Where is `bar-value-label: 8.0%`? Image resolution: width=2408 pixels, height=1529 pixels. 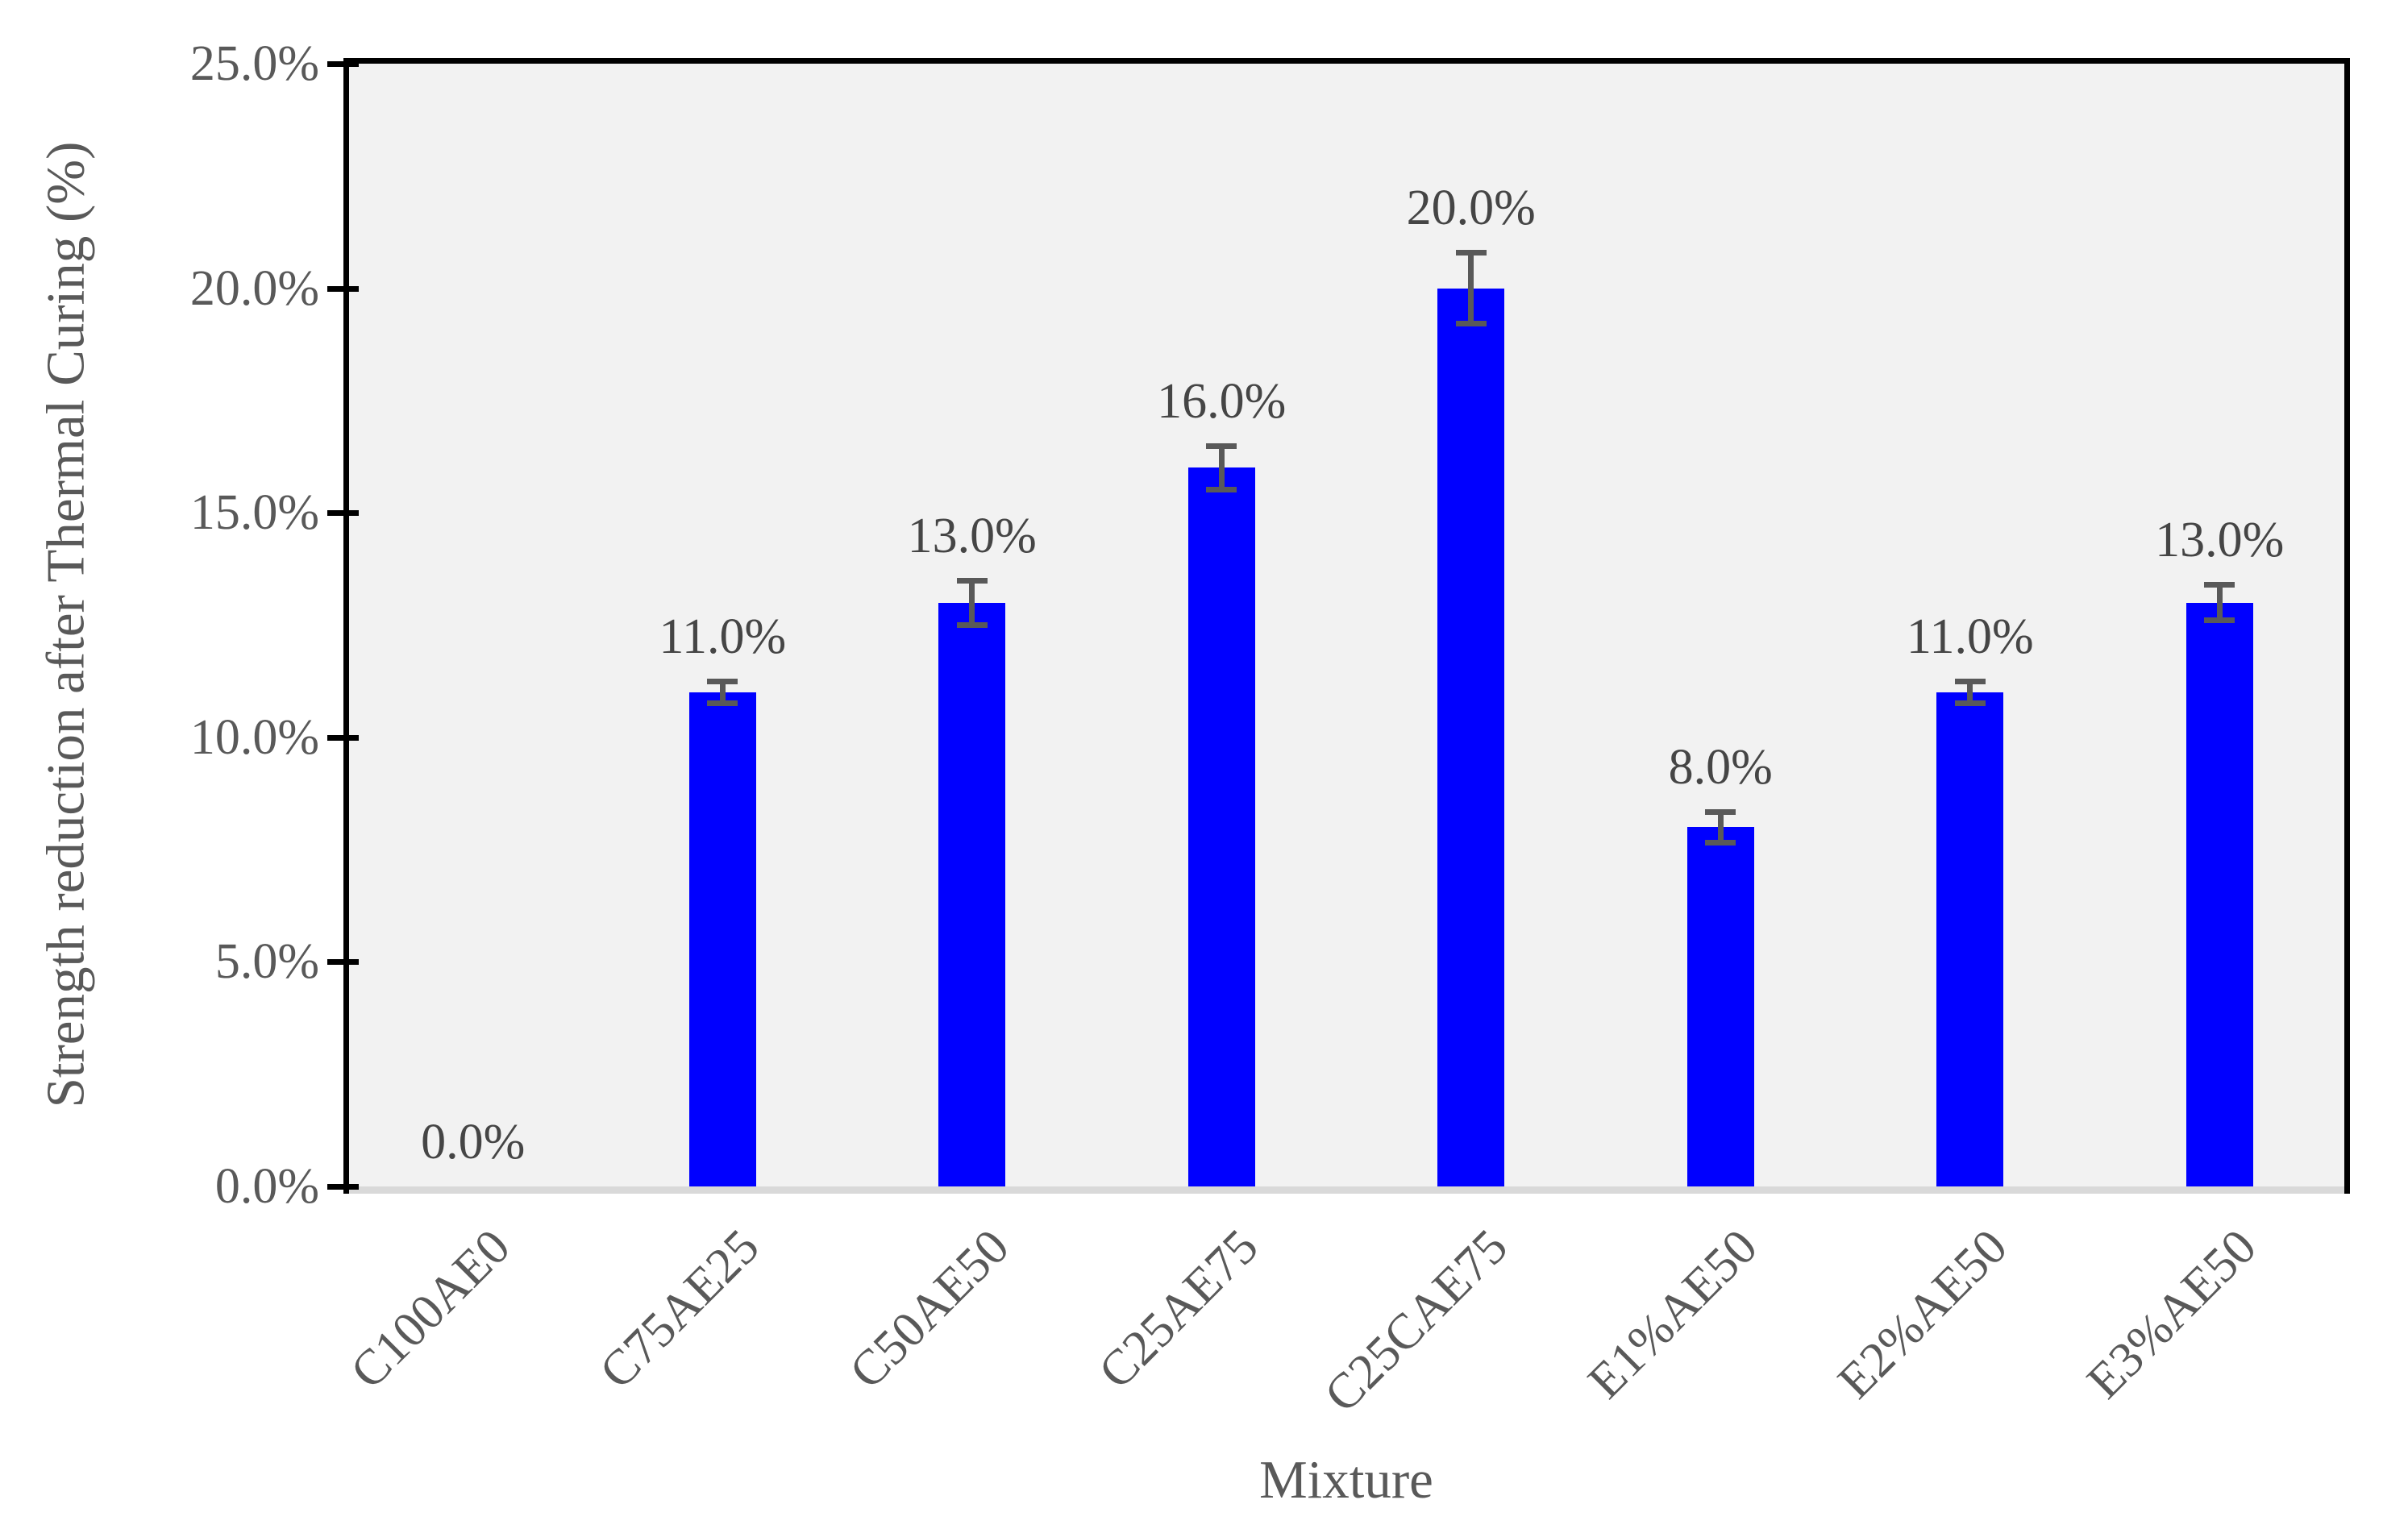
bar-value-label: 8.0% is located at coordinates (1720, 767).